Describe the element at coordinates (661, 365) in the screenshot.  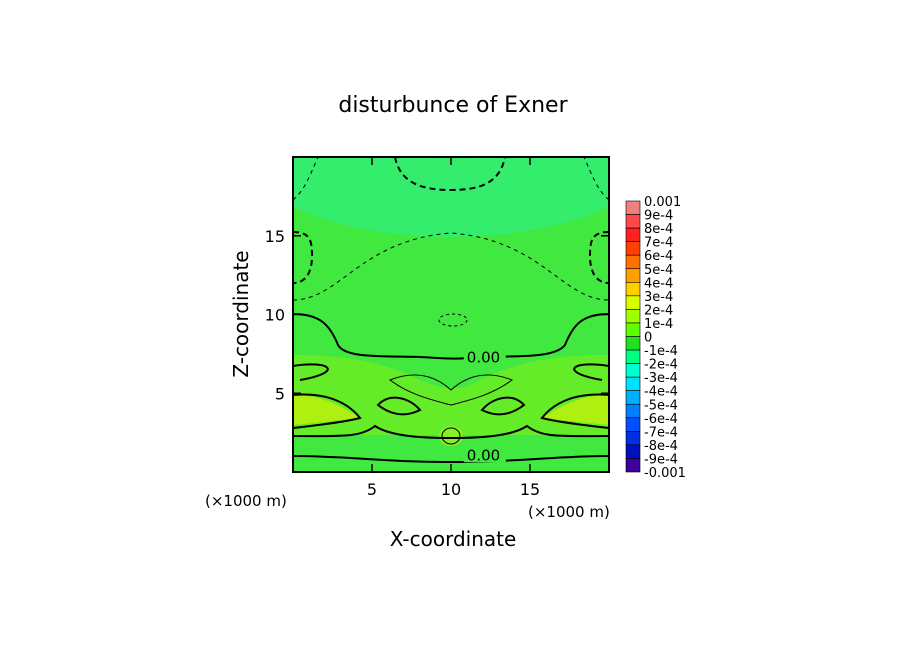
I see `colorbar-label-12: -2e-4` at that location.